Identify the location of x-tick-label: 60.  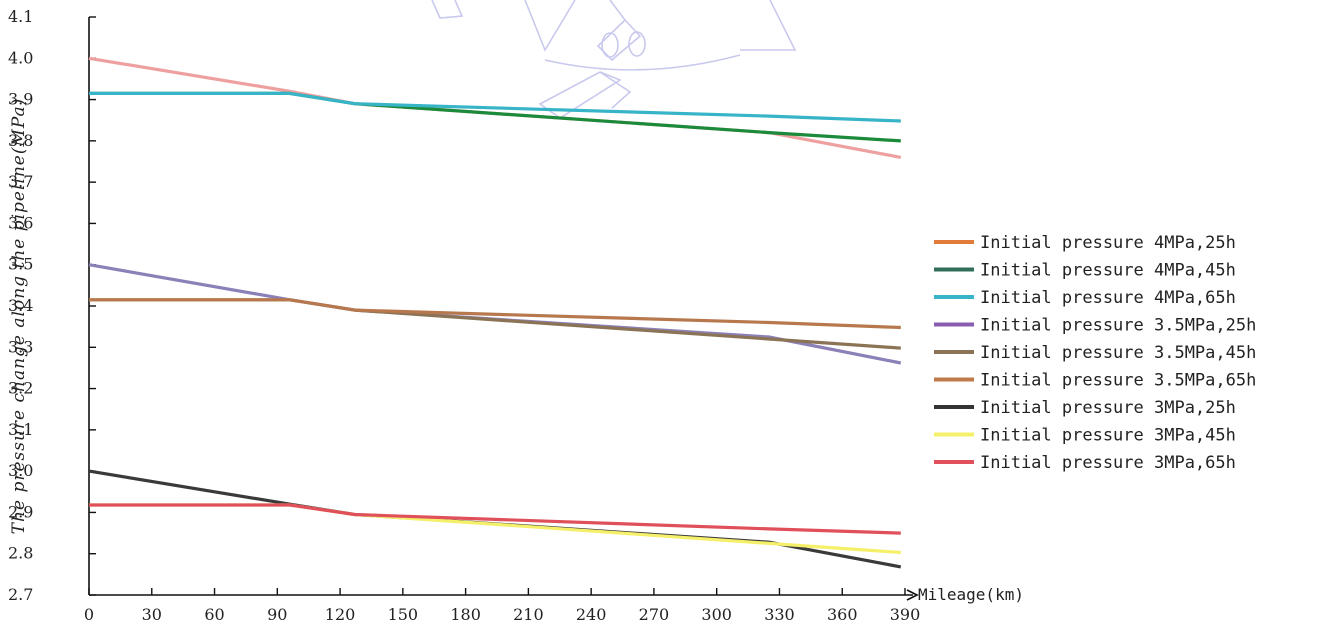
(214, 614).